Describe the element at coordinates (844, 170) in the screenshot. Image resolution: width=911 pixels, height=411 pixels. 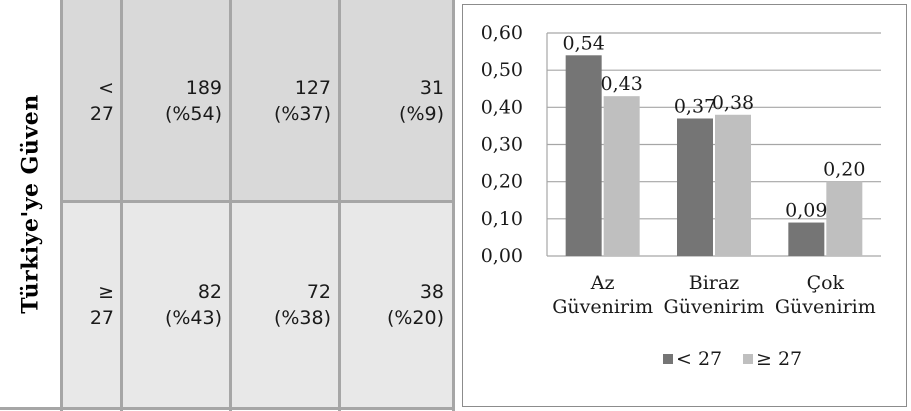
I see `data-label: 0,20` at that location.